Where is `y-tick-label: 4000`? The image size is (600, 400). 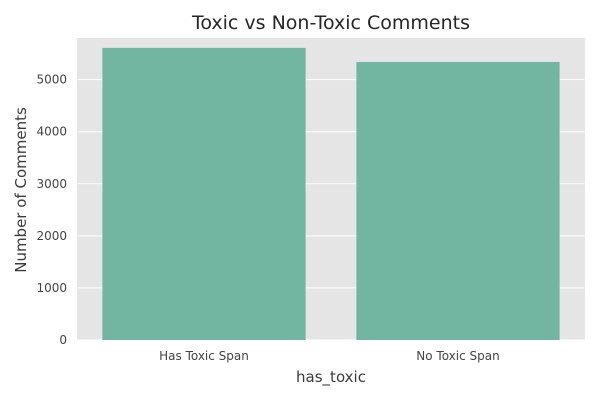
y-tick-label: 4000 is located at coordinates (51, 132).